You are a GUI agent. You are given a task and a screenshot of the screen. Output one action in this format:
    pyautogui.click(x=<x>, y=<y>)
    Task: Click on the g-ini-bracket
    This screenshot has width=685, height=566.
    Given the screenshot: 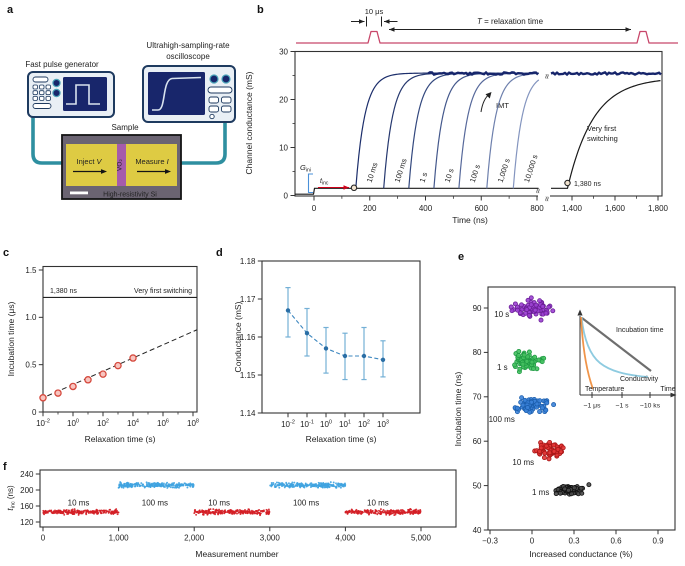 What is the action you would take?
    pyautogui.click(x=310, y=183)
    